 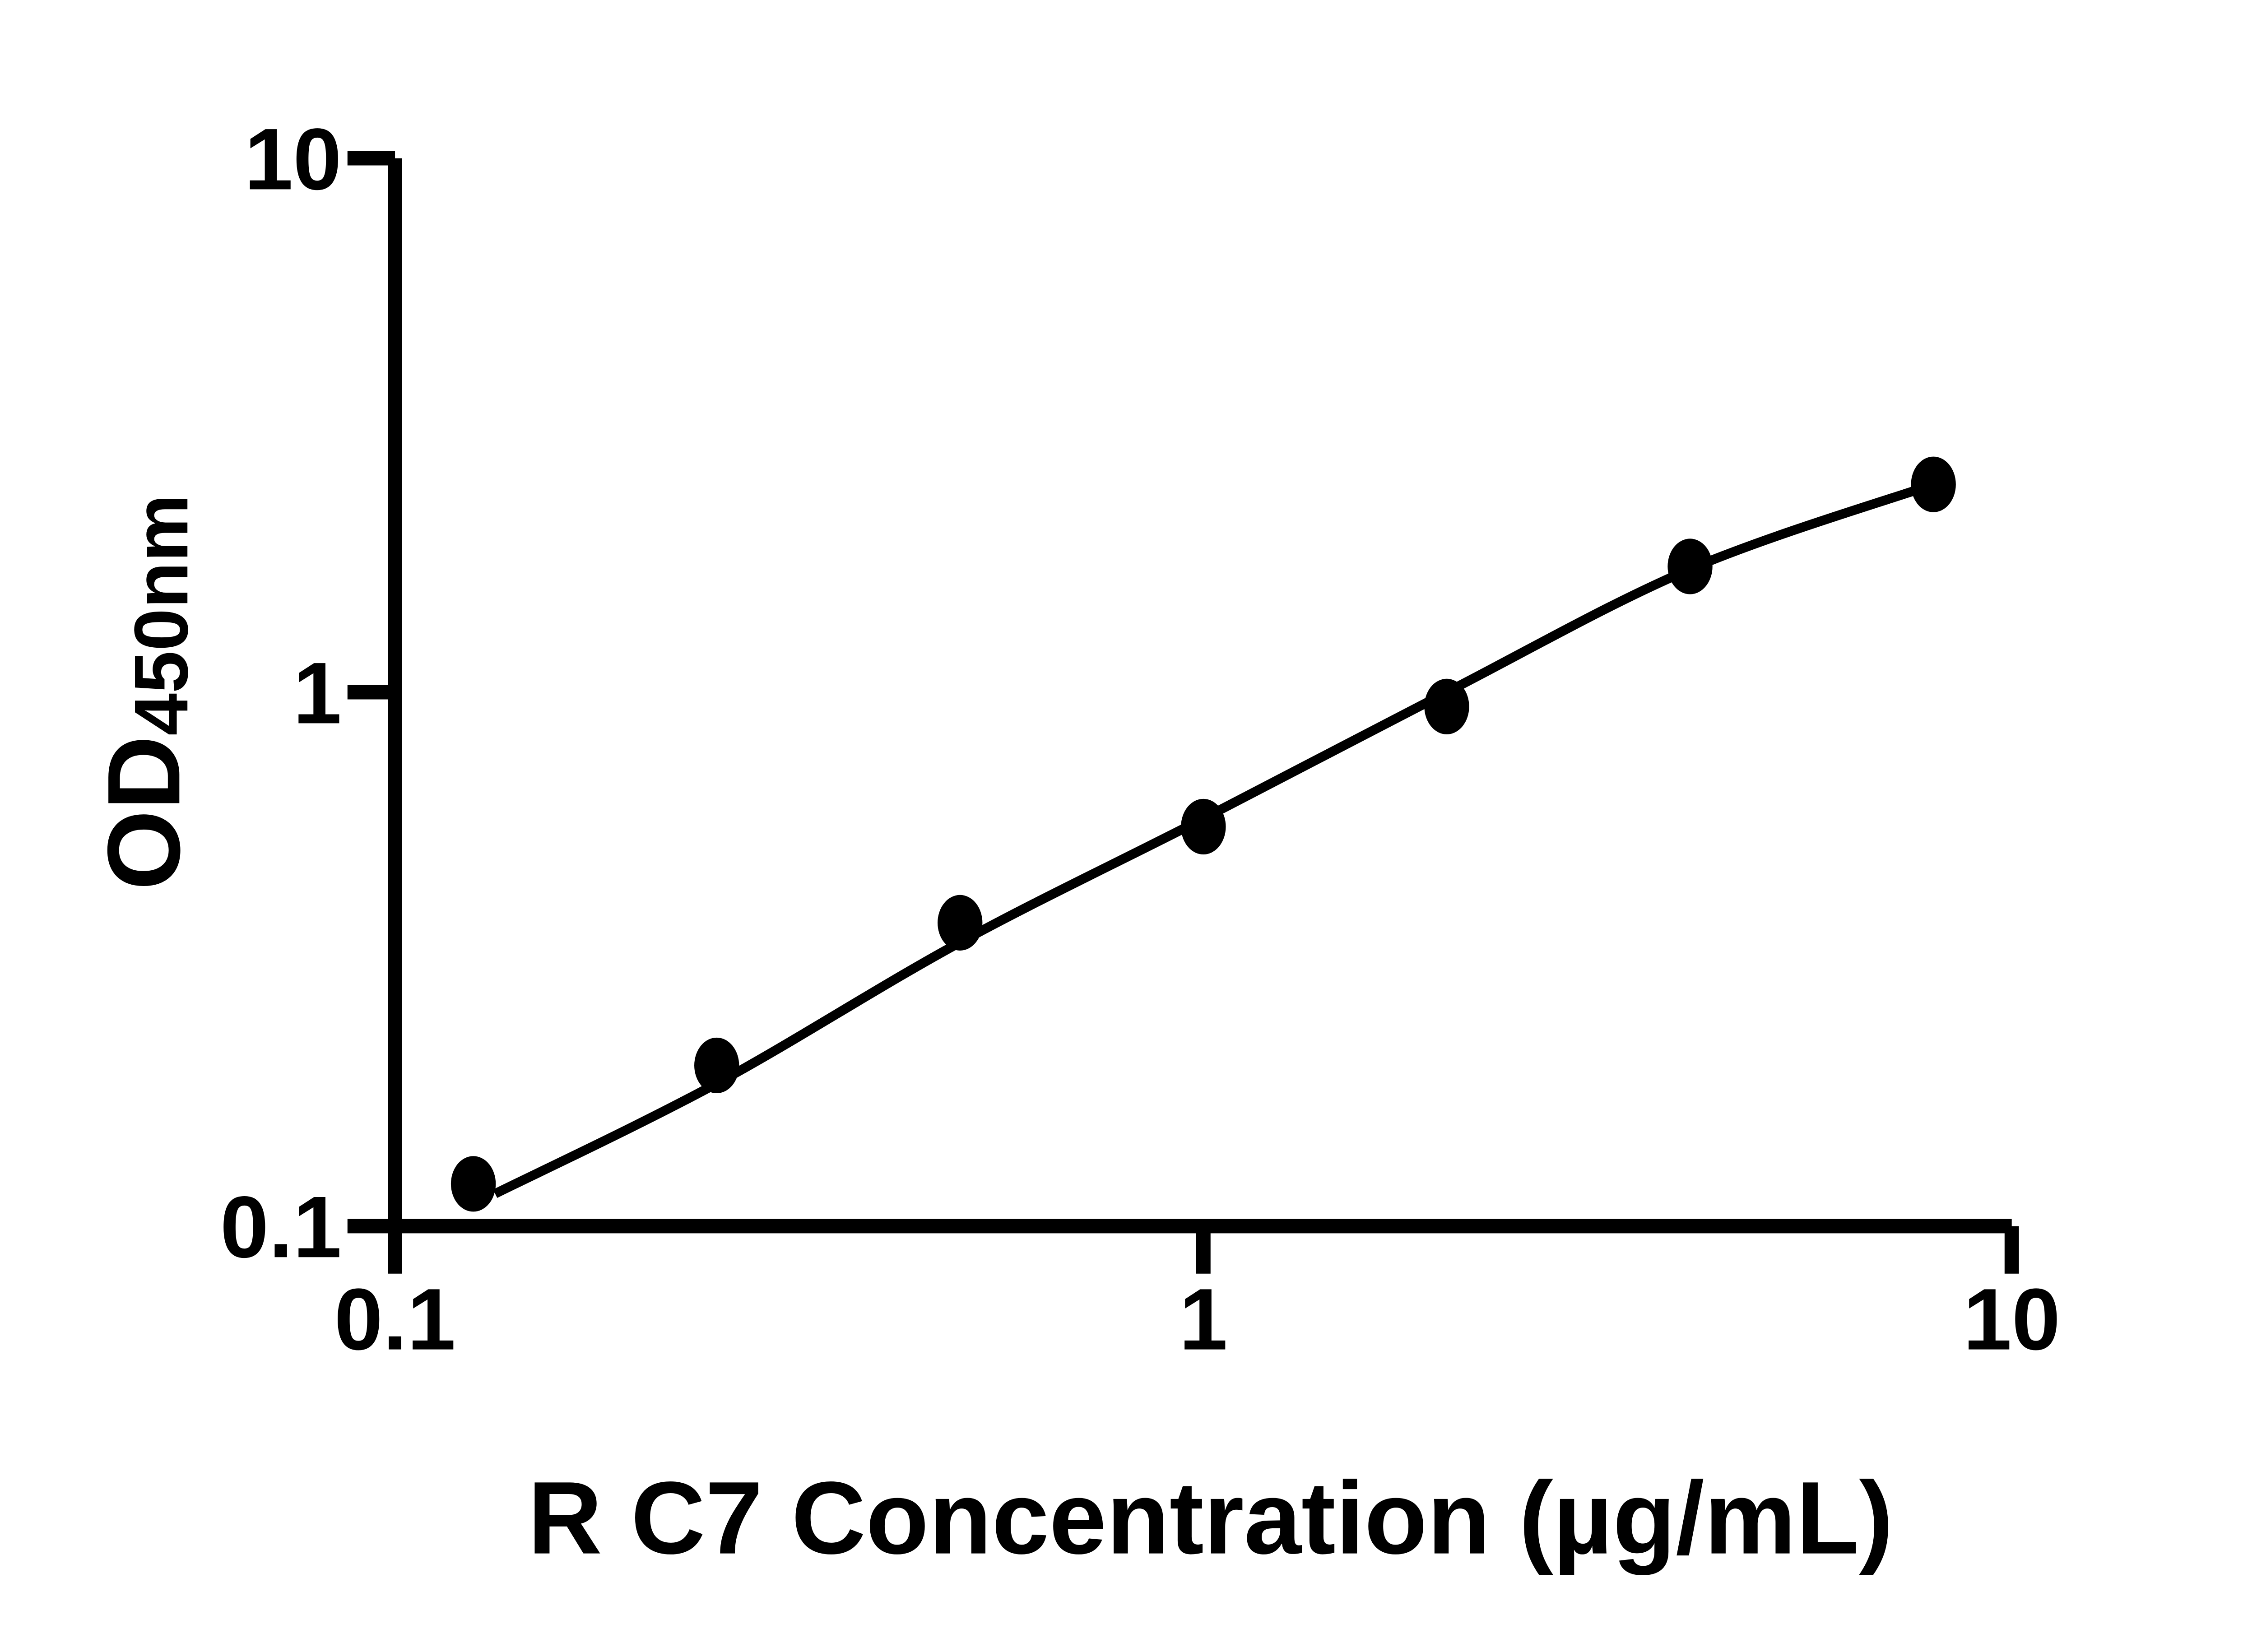 What do you see at coordinates (143, 813) in the screenshot?
I see `y-axis-title-main: OD` at bounding box center [143, 813].